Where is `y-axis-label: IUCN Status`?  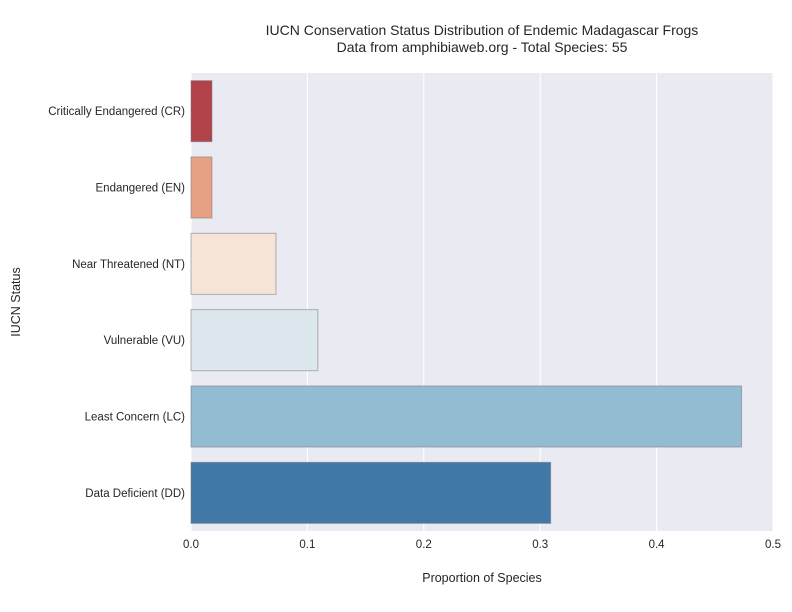 y-axis-label: IUCN Status is located at coordinates (16, 302).